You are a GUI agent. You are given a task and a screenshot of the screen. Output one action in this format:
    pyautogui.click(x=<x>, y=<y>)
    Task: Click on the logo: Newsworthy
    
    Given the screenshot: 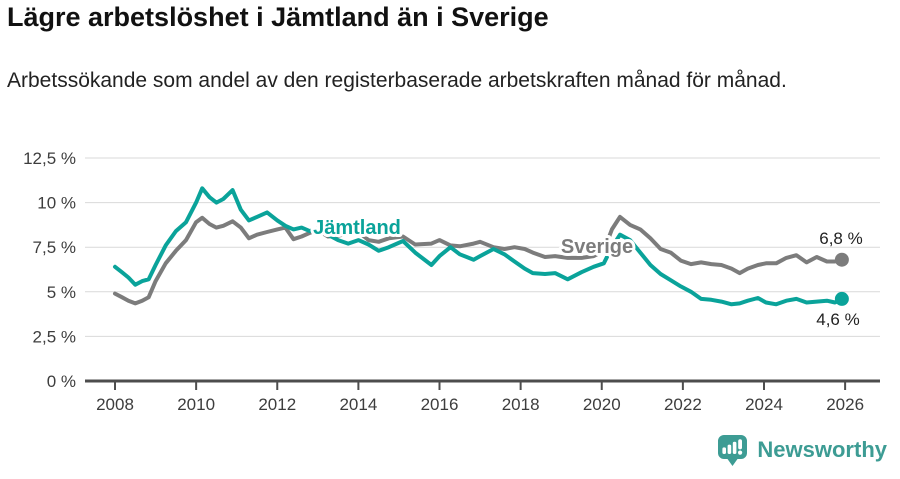 What is the action you would take?
    pyautogui.click(x=802, y=450)
    